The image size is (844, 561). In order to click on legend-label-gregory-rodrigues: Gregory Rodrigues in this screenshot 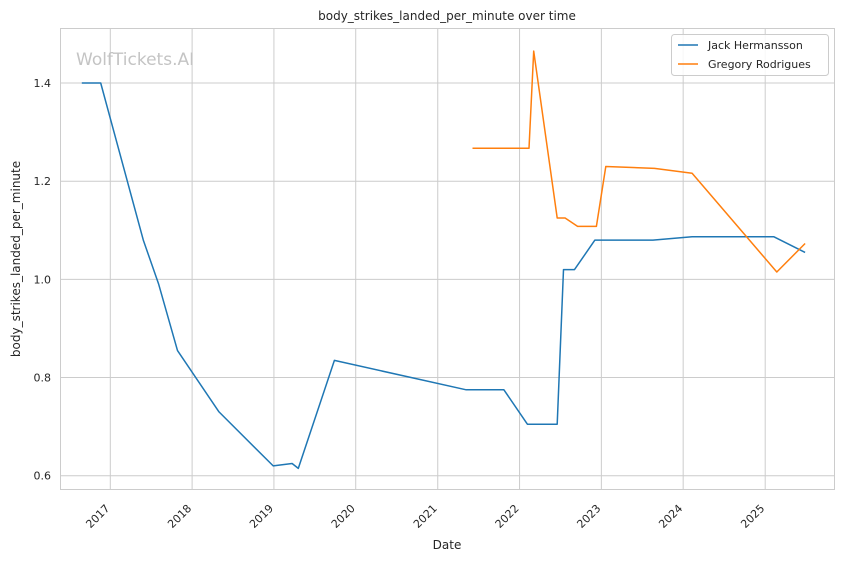, I will do `click(759, 64)`.